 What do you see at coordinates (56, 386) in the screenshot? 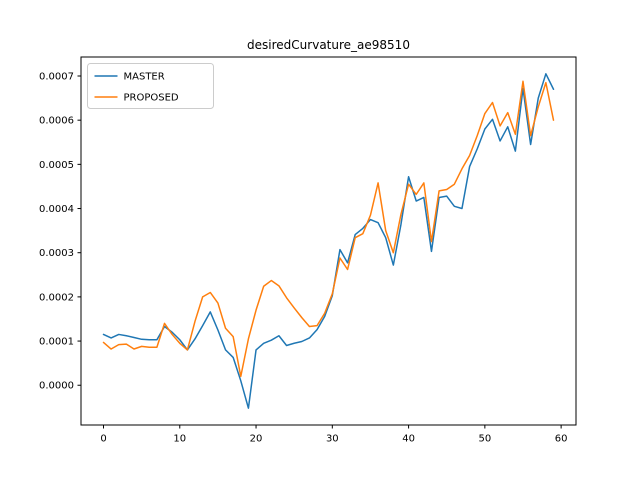
I see `y-tick-label: 0.0000` at bounding box center [56, 386].